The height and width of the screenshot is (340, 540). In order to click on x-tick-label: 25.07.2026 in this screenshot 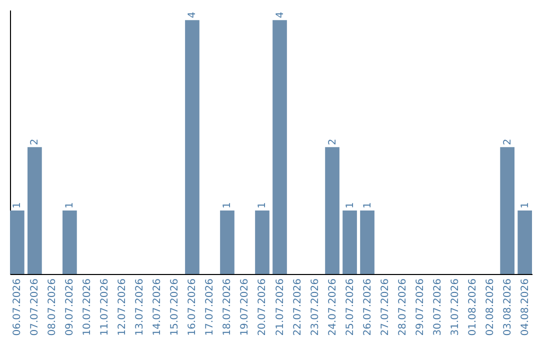, I will do `click(350, 307)`.